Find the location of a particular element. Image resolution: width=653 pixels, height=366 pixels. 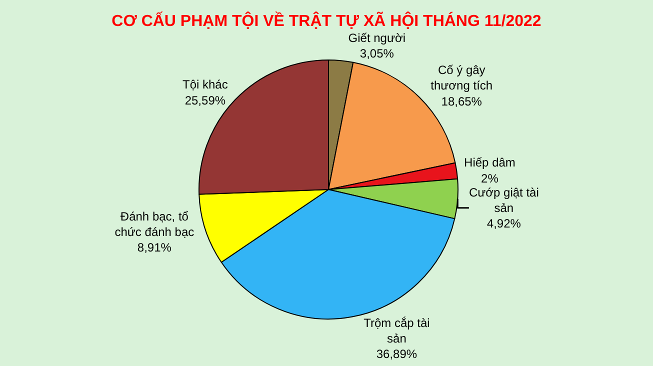

slice-label: Cướp giật tài sản is located at coordinates (503, 200).